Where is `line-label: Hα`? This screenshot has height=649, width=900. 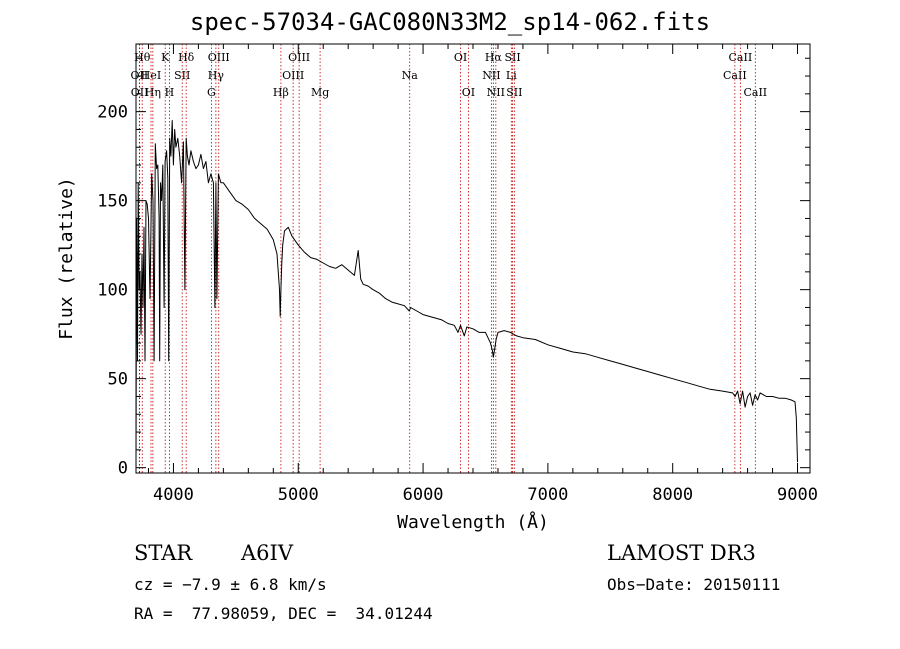
line-label: Hα is located at coordinates (494, 57).